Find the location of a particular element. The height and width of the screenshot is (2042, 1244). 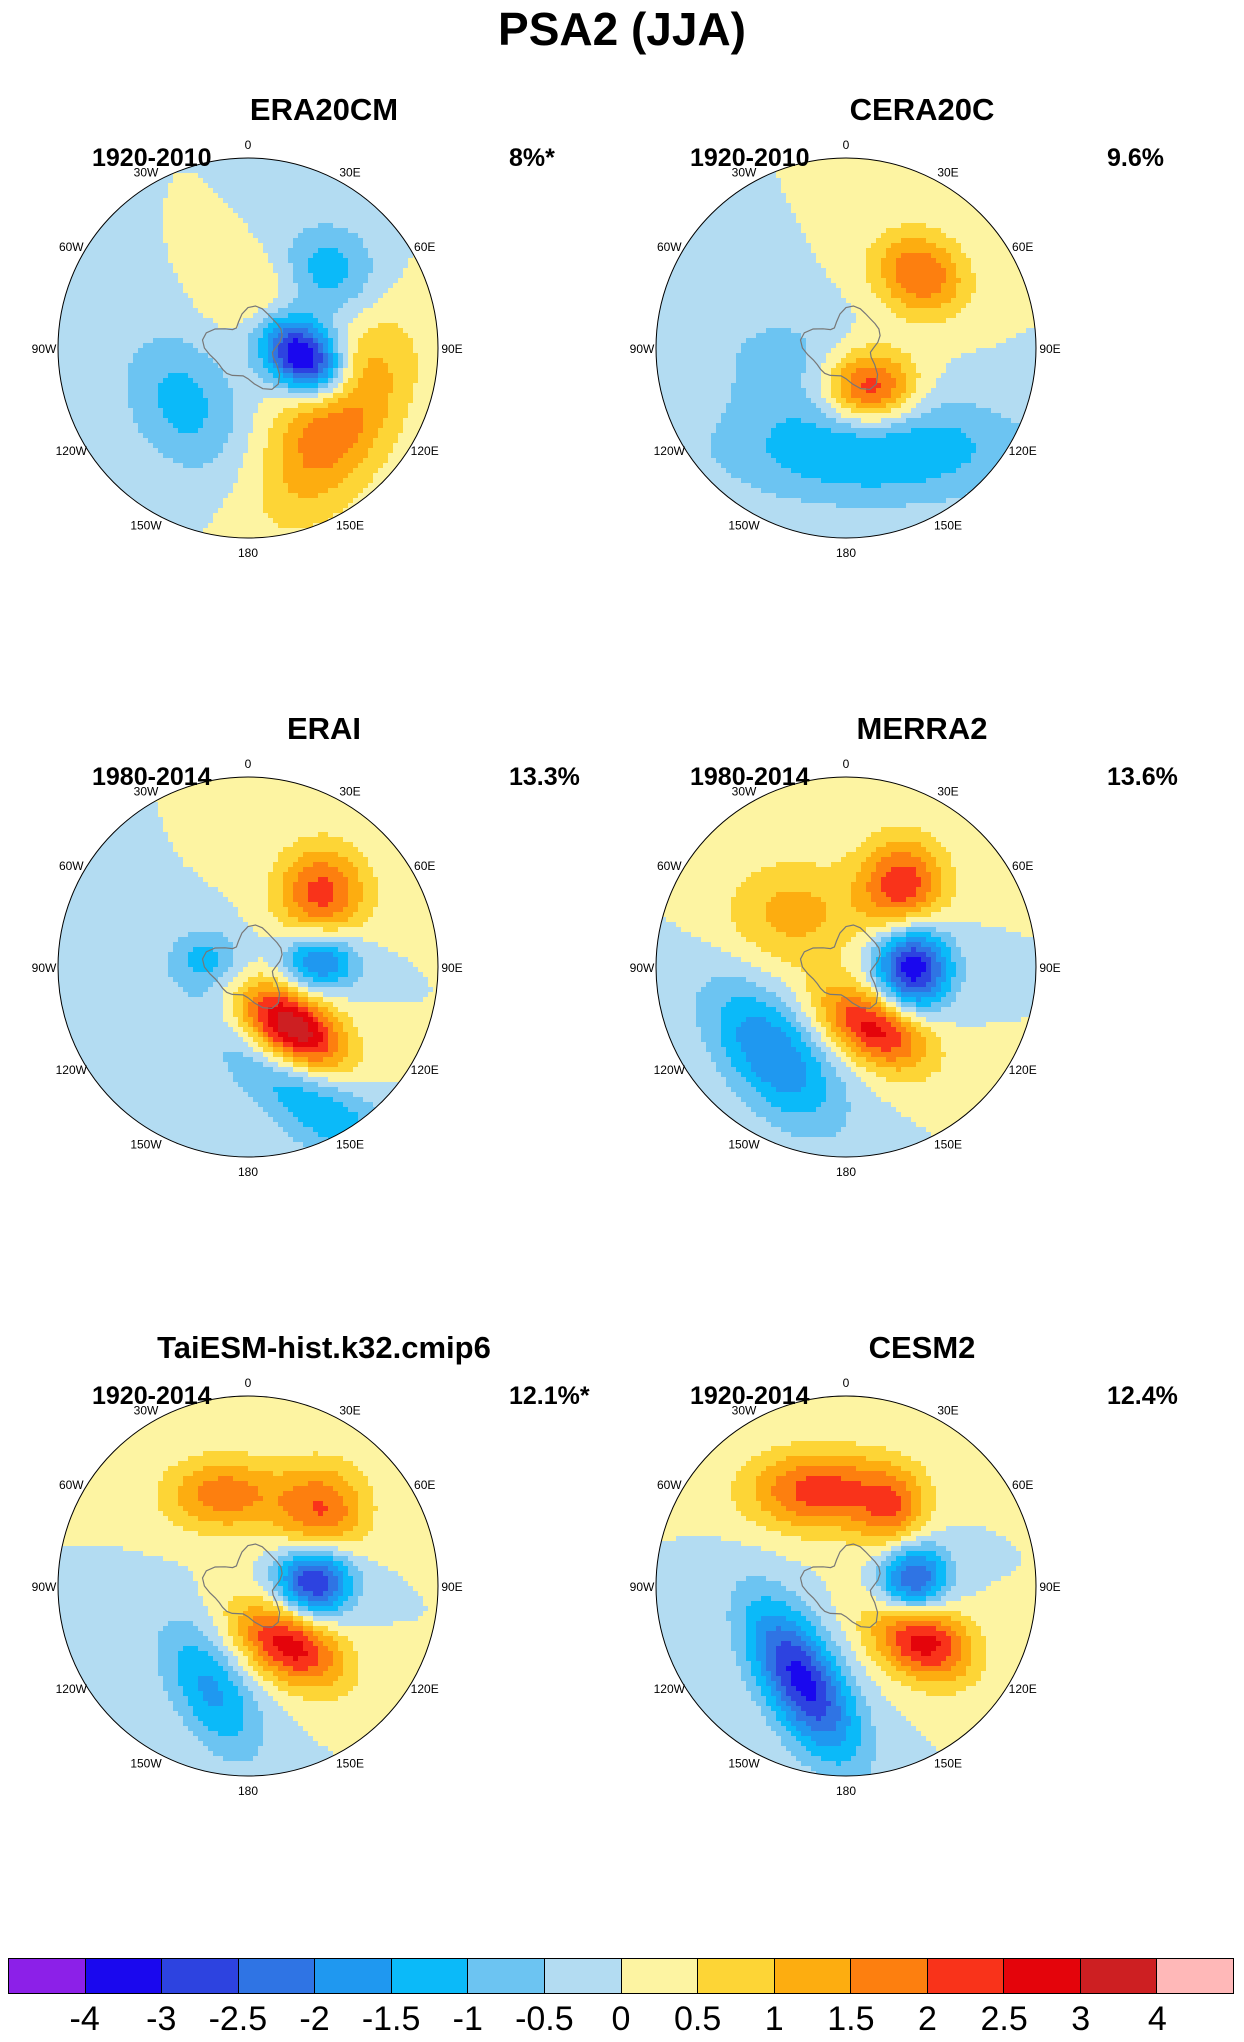

colorbar-tick-label: -2.5 is located at coordinates (238, 2019).